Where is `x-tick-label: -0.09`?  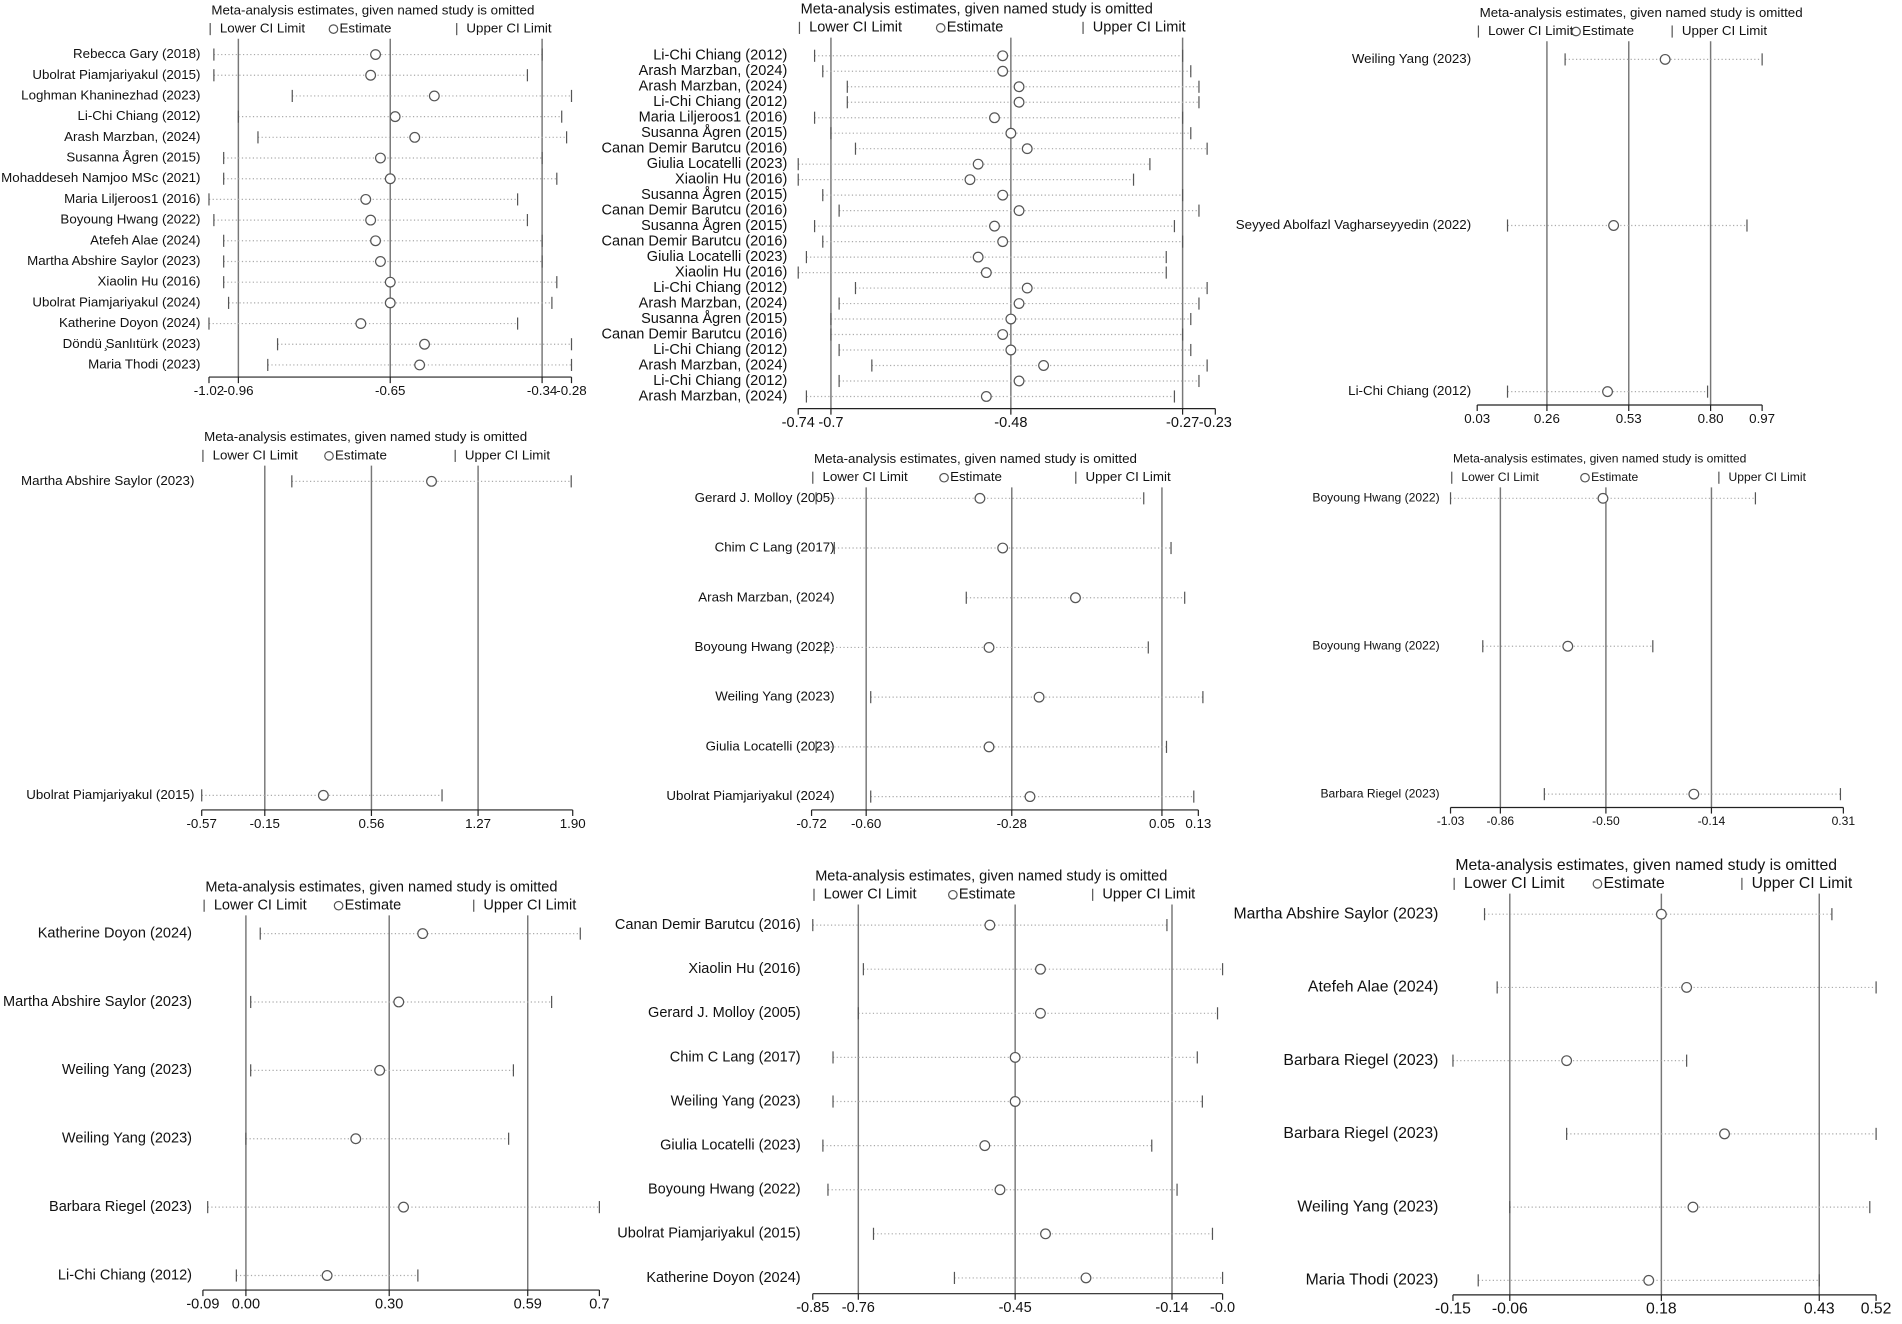
x-tick-label: -0.09 is located at coordinates (202, 1304).